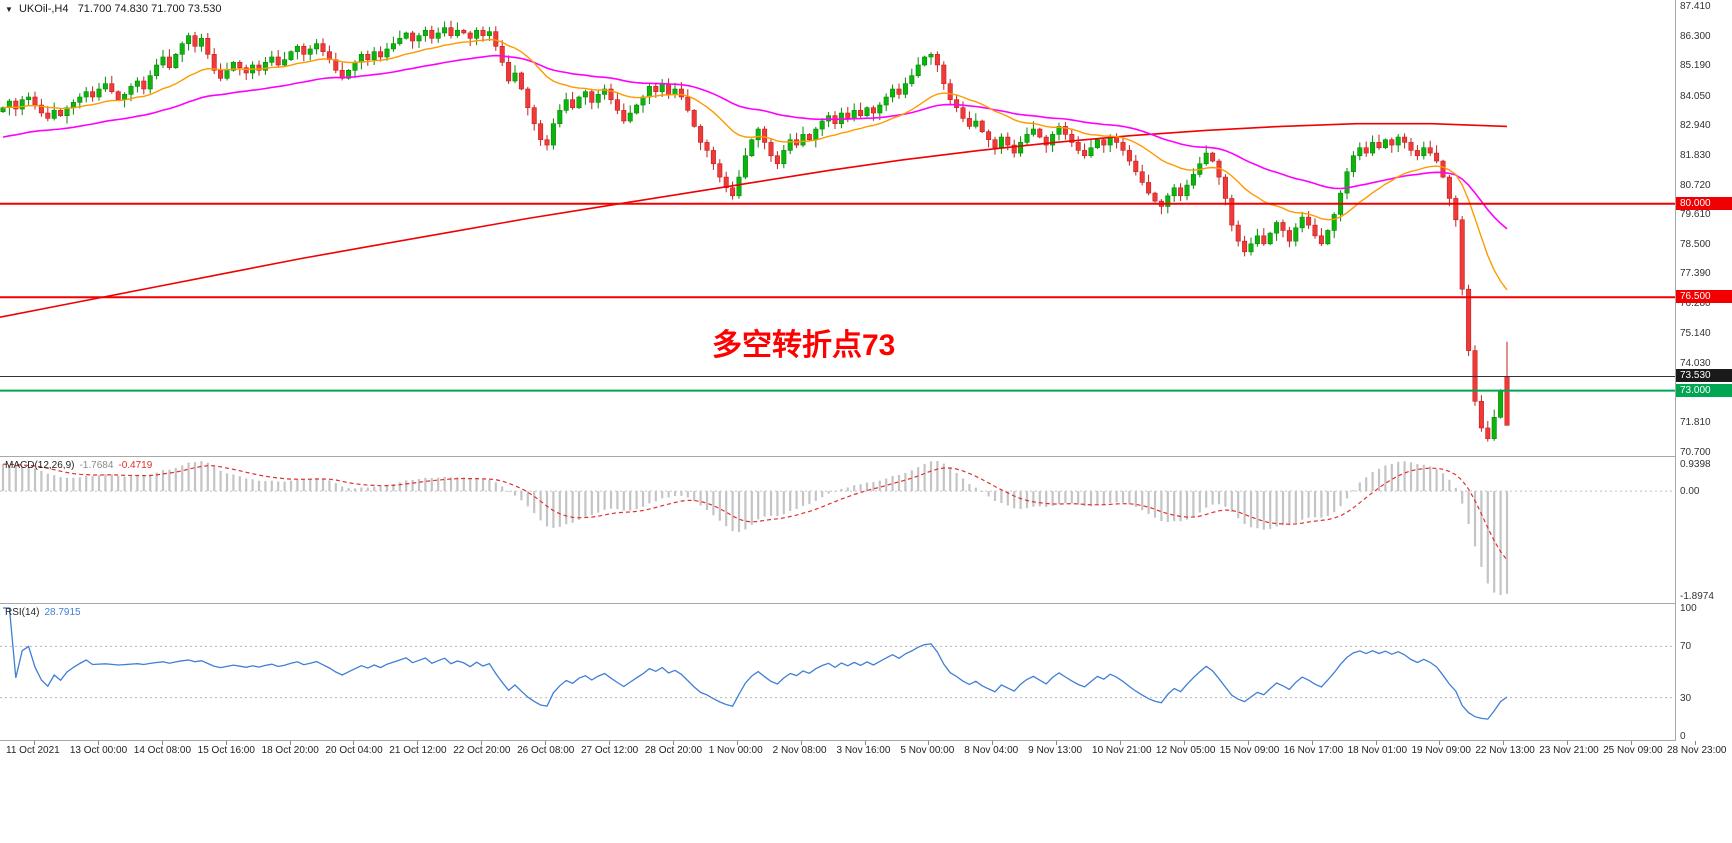 Image resolution: width=1732 pixels, height=843 pixels. Describe the element at coordinates (1695, 66) in the screenshot. I see `price-axis-label: 85.190` at that location.